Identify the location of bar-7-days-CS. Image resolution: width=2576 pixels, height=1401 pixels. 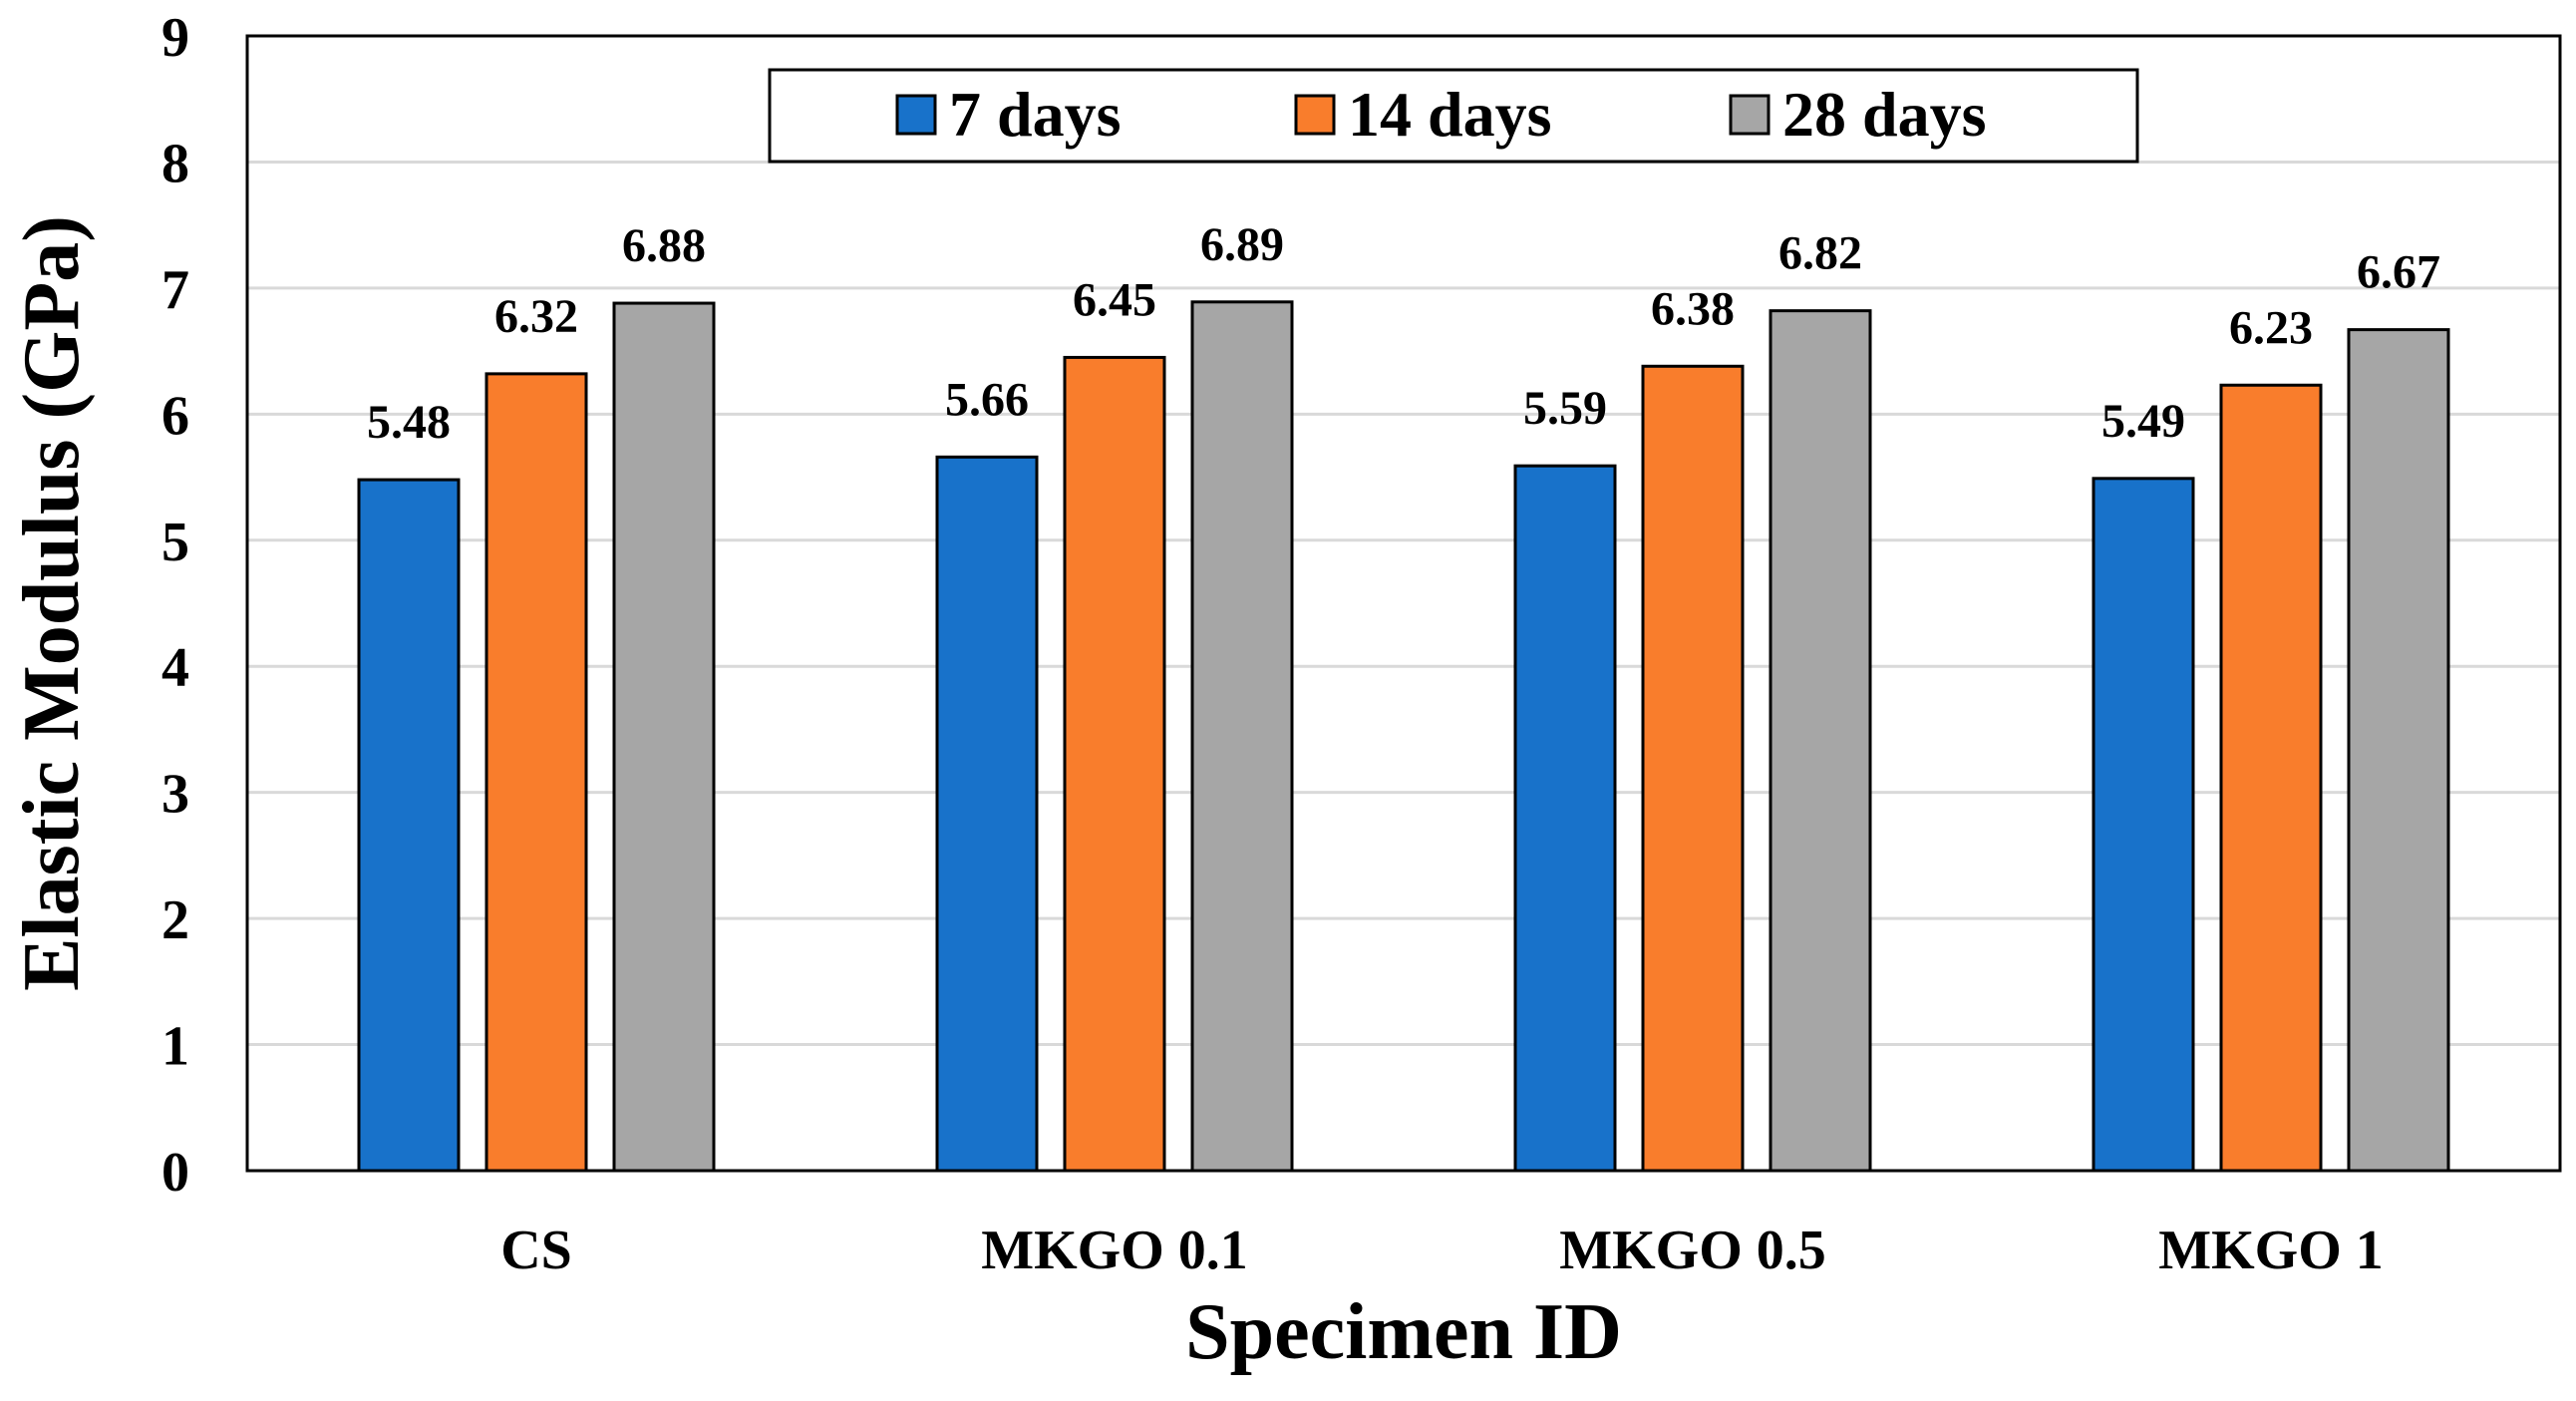
(409, 825).